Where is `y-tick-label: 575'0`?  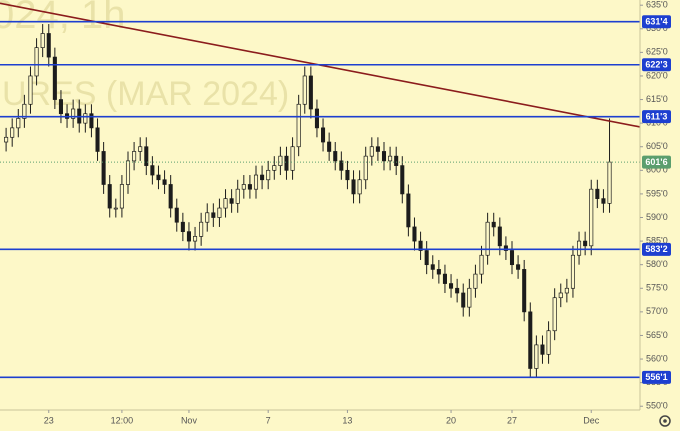 y-tick-label: 575'0 is located at coordinates (657, 288).